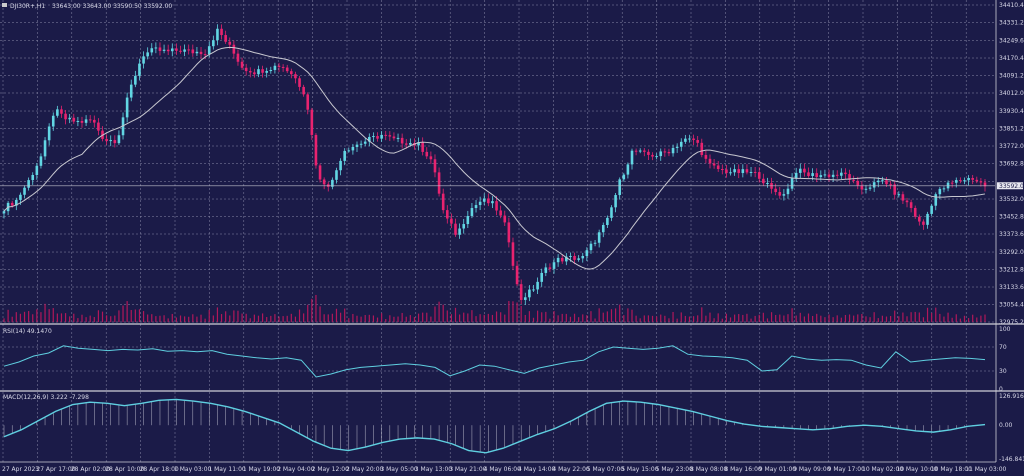 Image resolution: width=1024 pixels, height=476 pixels. What do you see at coordinates (812, 469) in the screenshot?
I see `time-tick-label: 9 May 09:00` at bounding box center [812, 469].